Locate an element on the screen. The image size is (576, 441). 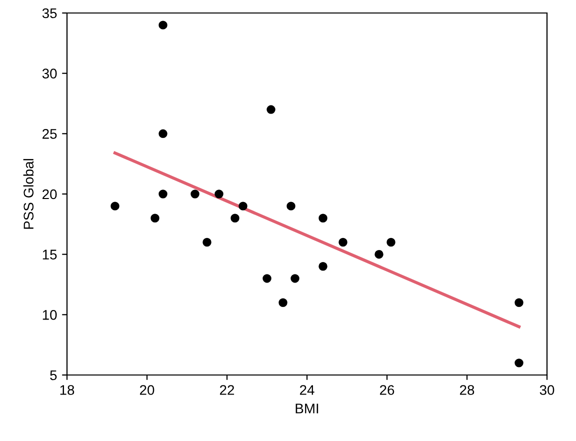
y-tick-label: 5 is located at coordinates (53, 375).